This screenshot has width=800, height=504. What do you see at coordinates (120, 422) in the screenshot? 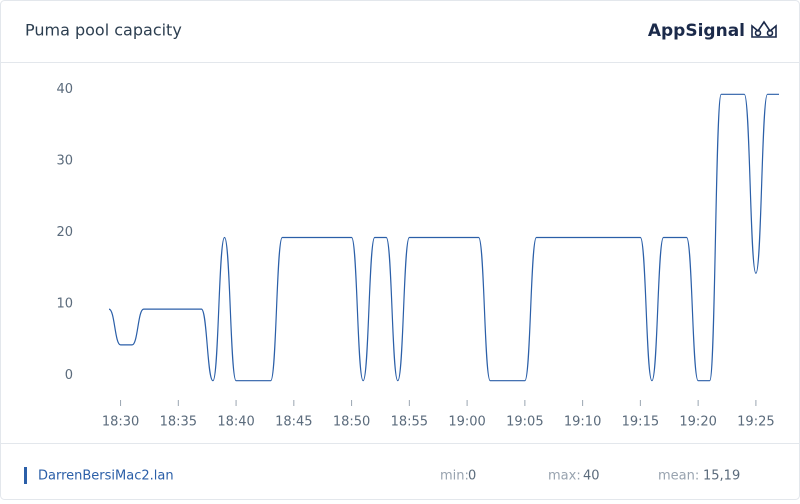
I see `x-tick-label: 18:30` at bounding box center [120, 422].